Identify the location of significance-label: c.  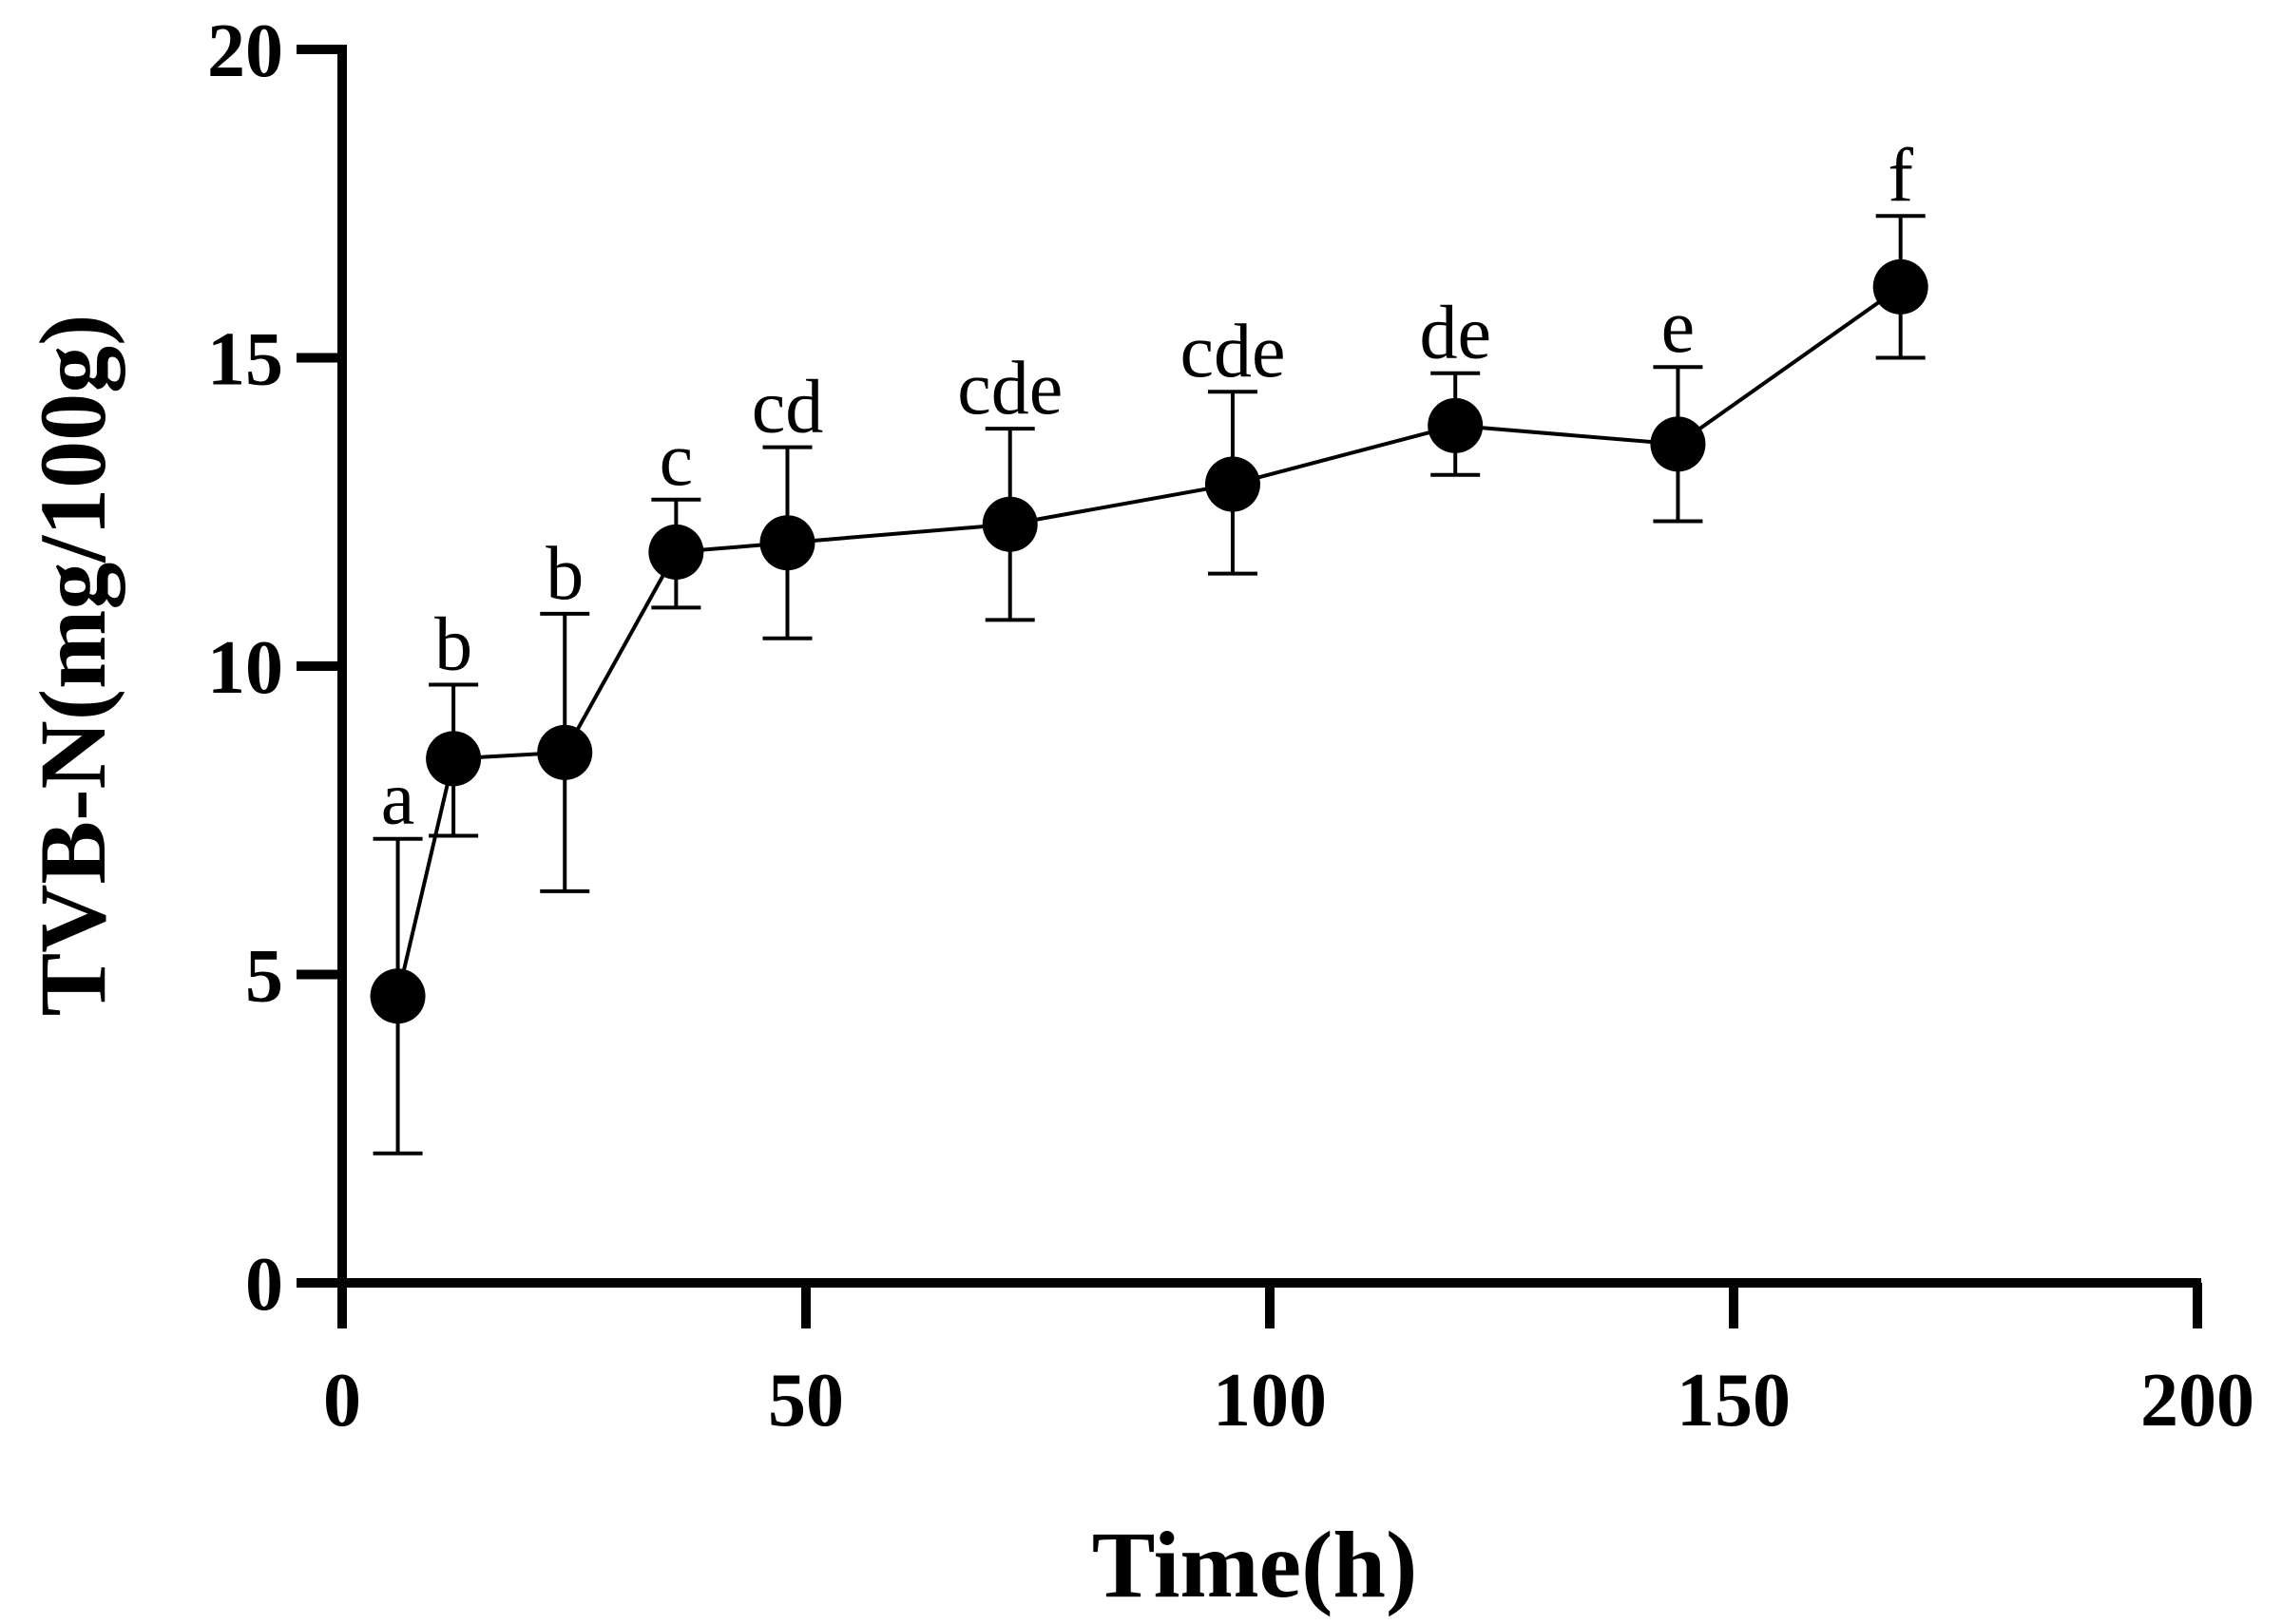
(677, 460).